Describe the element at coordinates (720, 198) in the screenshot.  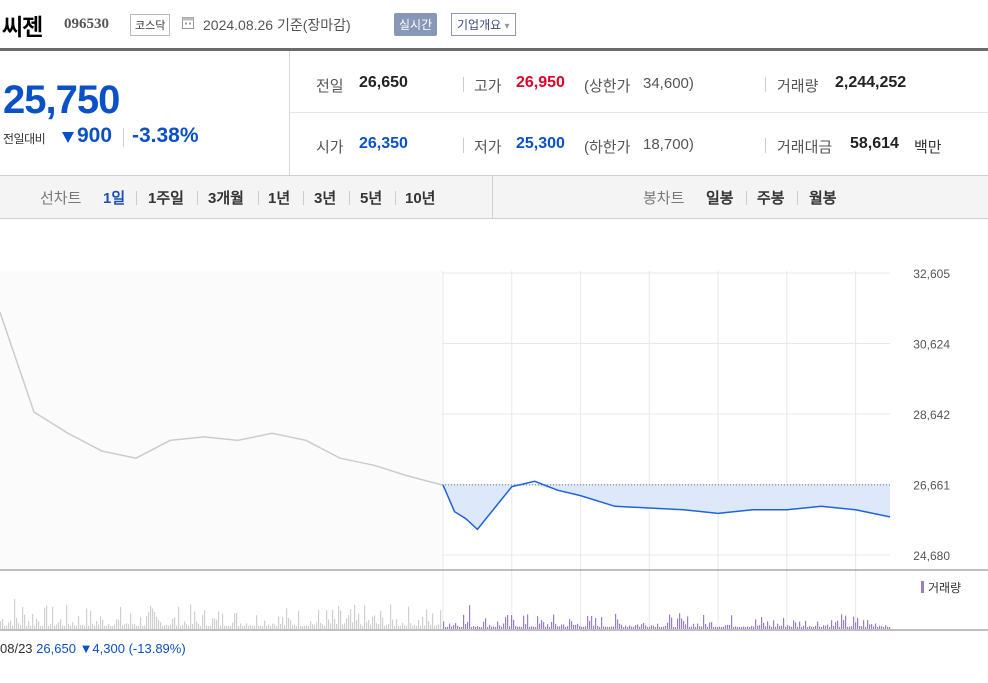
I see `tab-daily: 일봉` at that location.